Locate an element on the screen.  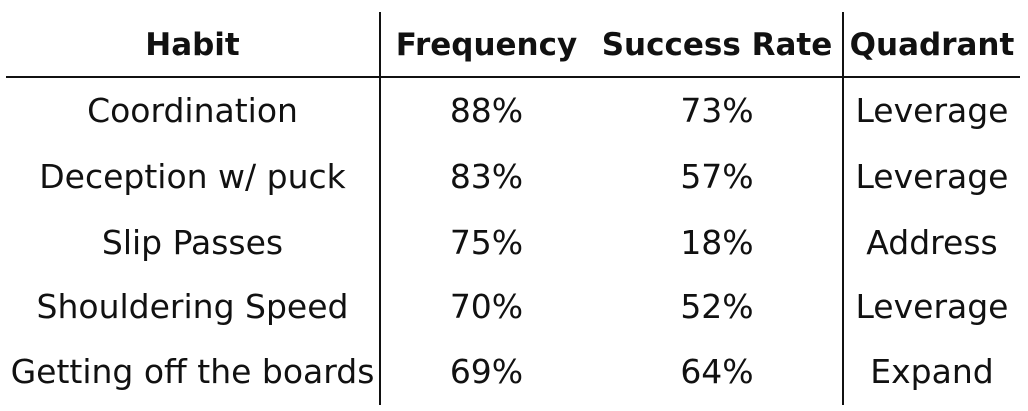
table-cell-success-rate: 18% is located at coordinates (717, 242).